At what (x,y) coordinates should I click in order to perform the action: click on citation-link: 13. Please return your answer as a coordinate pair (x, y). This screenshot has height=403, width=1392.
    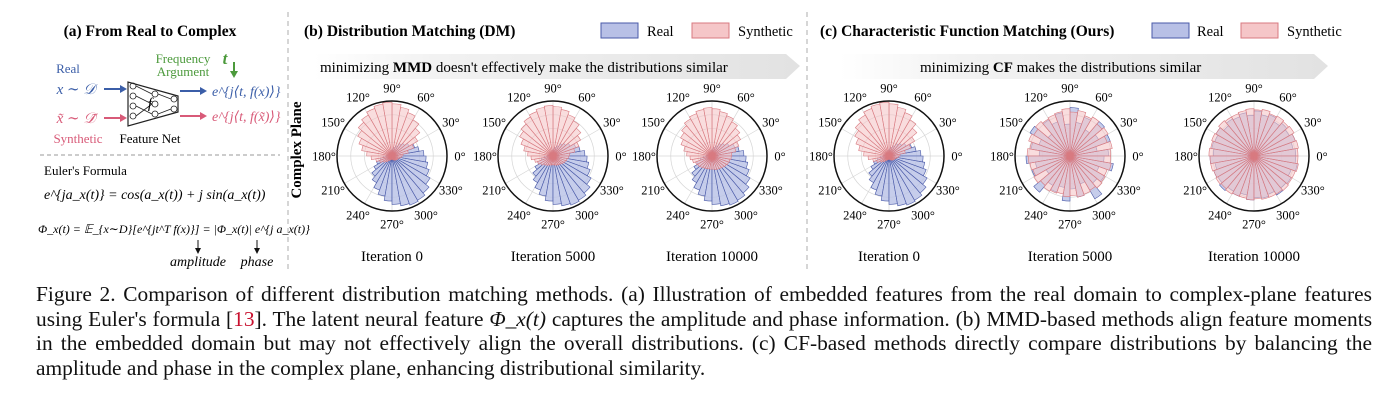
    Looking at the image, I should click on (244, 318).